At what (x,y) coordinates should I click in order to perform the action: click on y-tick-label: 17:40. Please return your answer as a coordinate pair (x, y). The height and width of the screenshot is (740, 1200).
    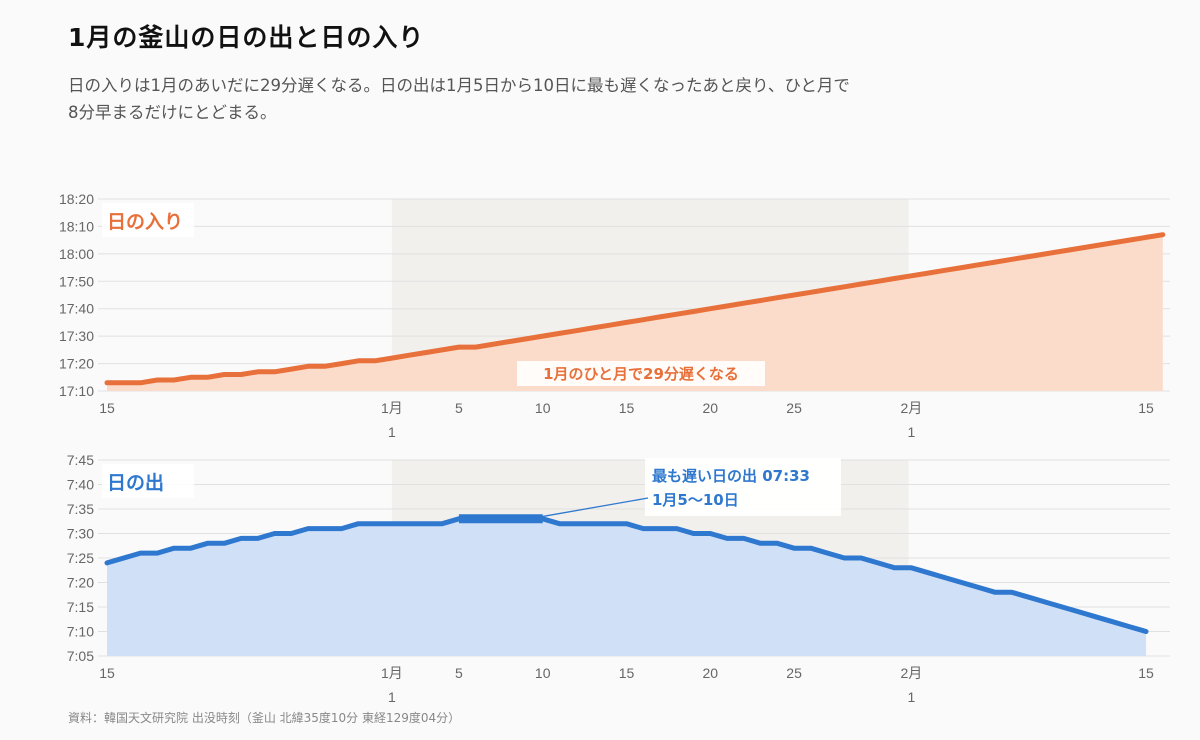
    Looking at the image, I should click on (76, 309).